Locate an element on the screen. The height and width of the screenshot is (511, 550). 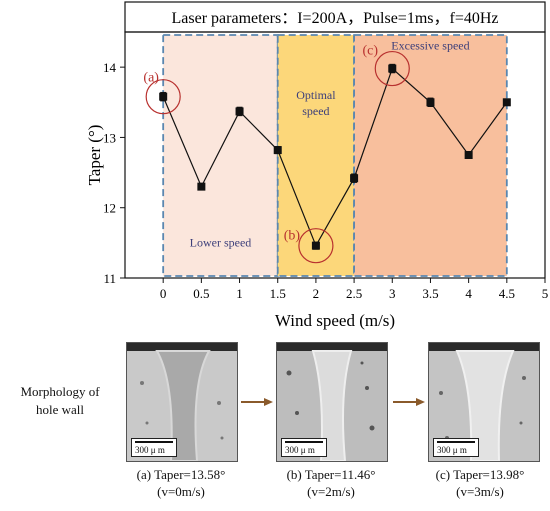
caption-b: (b) Taper=11.46° (v=2m/s) is located at coordinates (331, 483).